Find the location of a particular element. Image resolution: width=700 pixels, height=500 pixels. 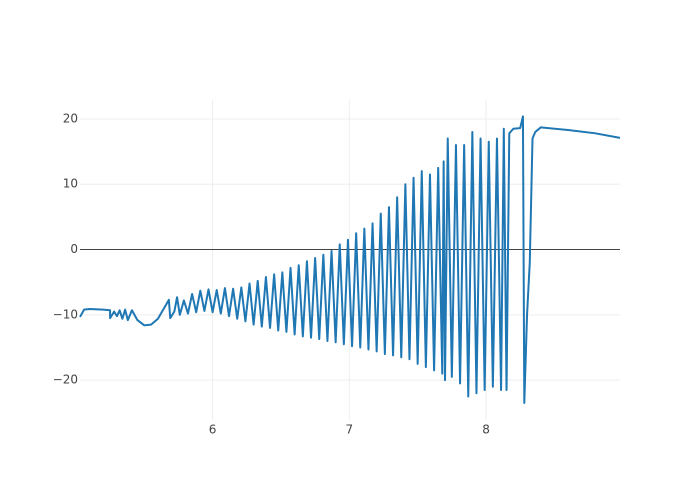

y-tick-label: 10 is located at coordinates (70, 184).